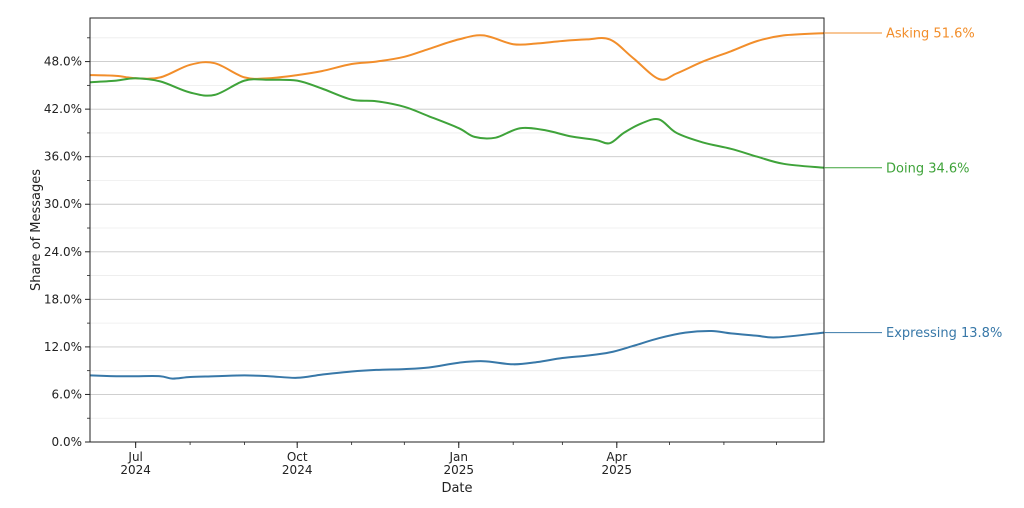 The height and width of the screenshot is (508, 1024). I want to click on x-tick-month: Oct, so click(297, 457).